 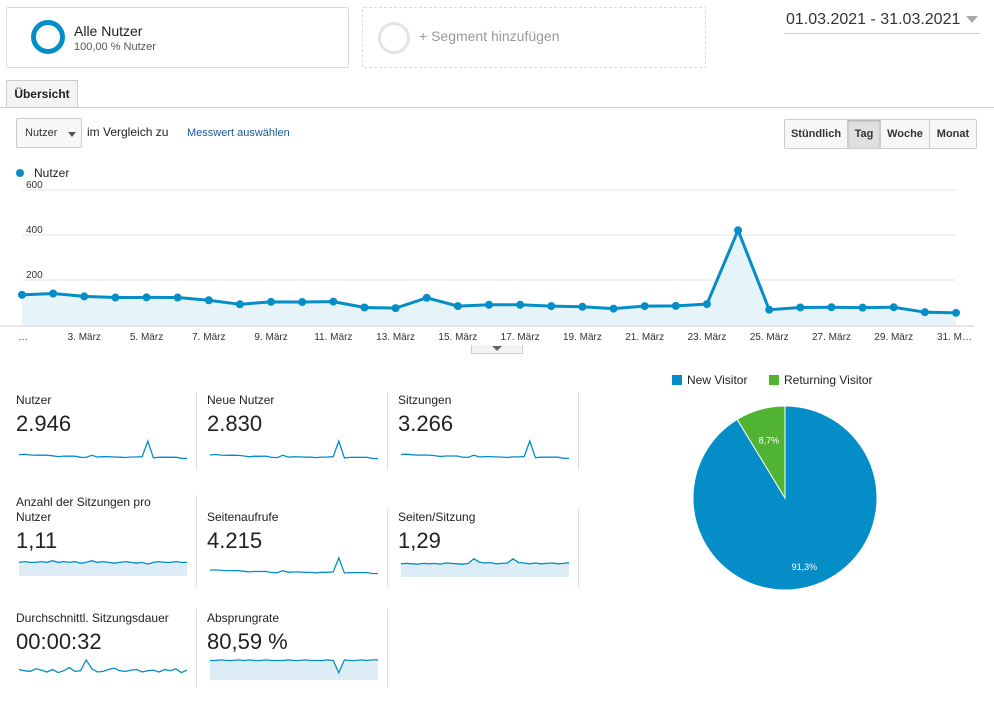 I want to click on triangle-down-icon, so click(x=497, y=348).